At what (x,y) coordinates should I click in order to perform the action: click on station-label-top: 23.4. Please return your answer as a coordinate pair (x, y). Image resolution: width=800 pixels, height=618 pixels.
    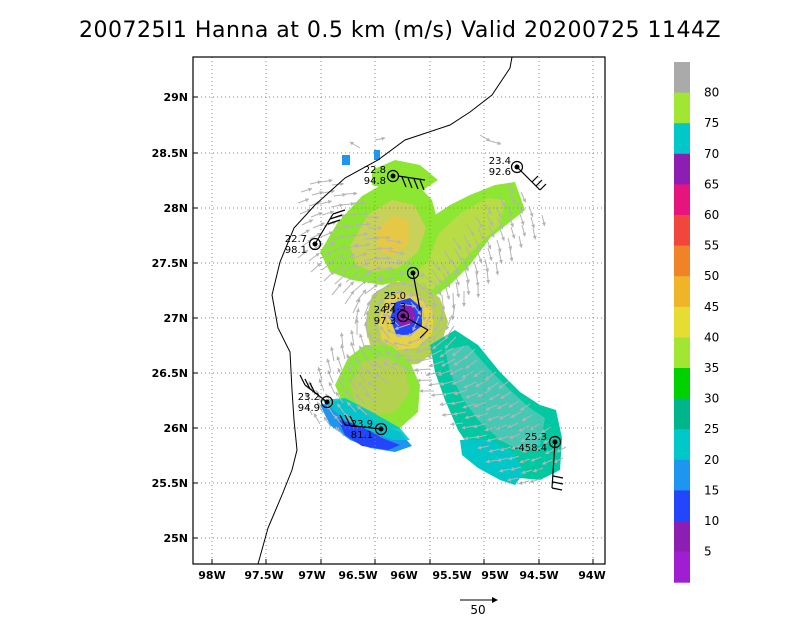
    Looking at the image, I should click on (500, 161).